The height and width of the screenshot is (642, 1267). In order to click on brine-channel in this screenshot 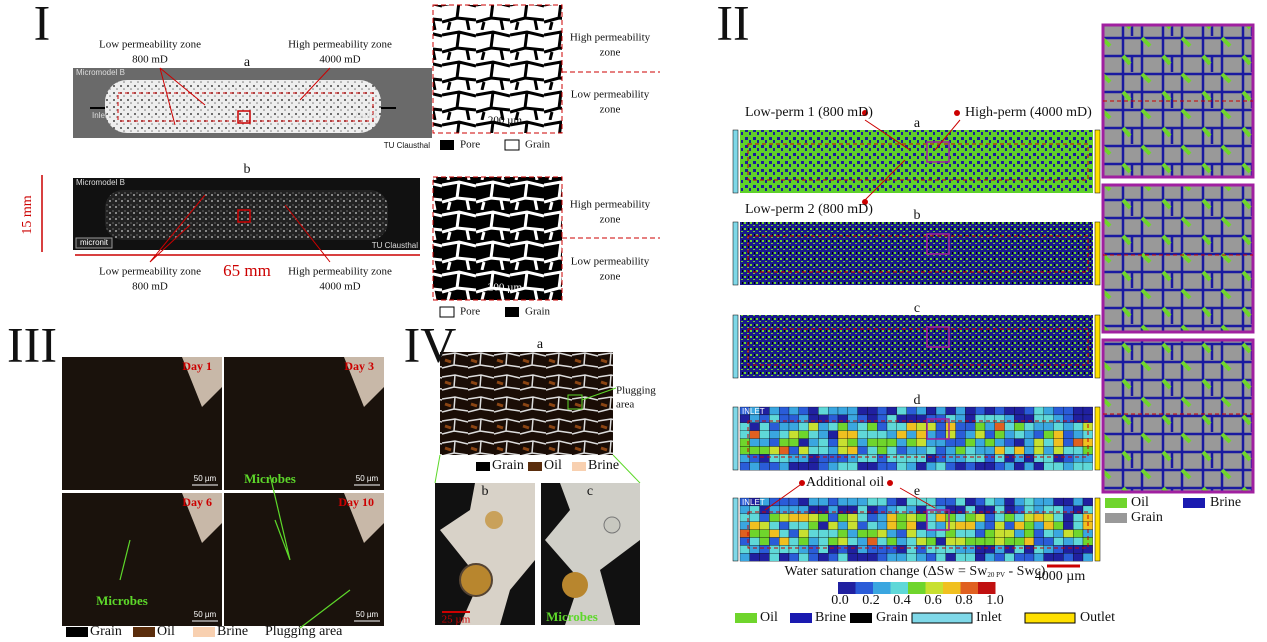, I will do `click(202, 382)`.